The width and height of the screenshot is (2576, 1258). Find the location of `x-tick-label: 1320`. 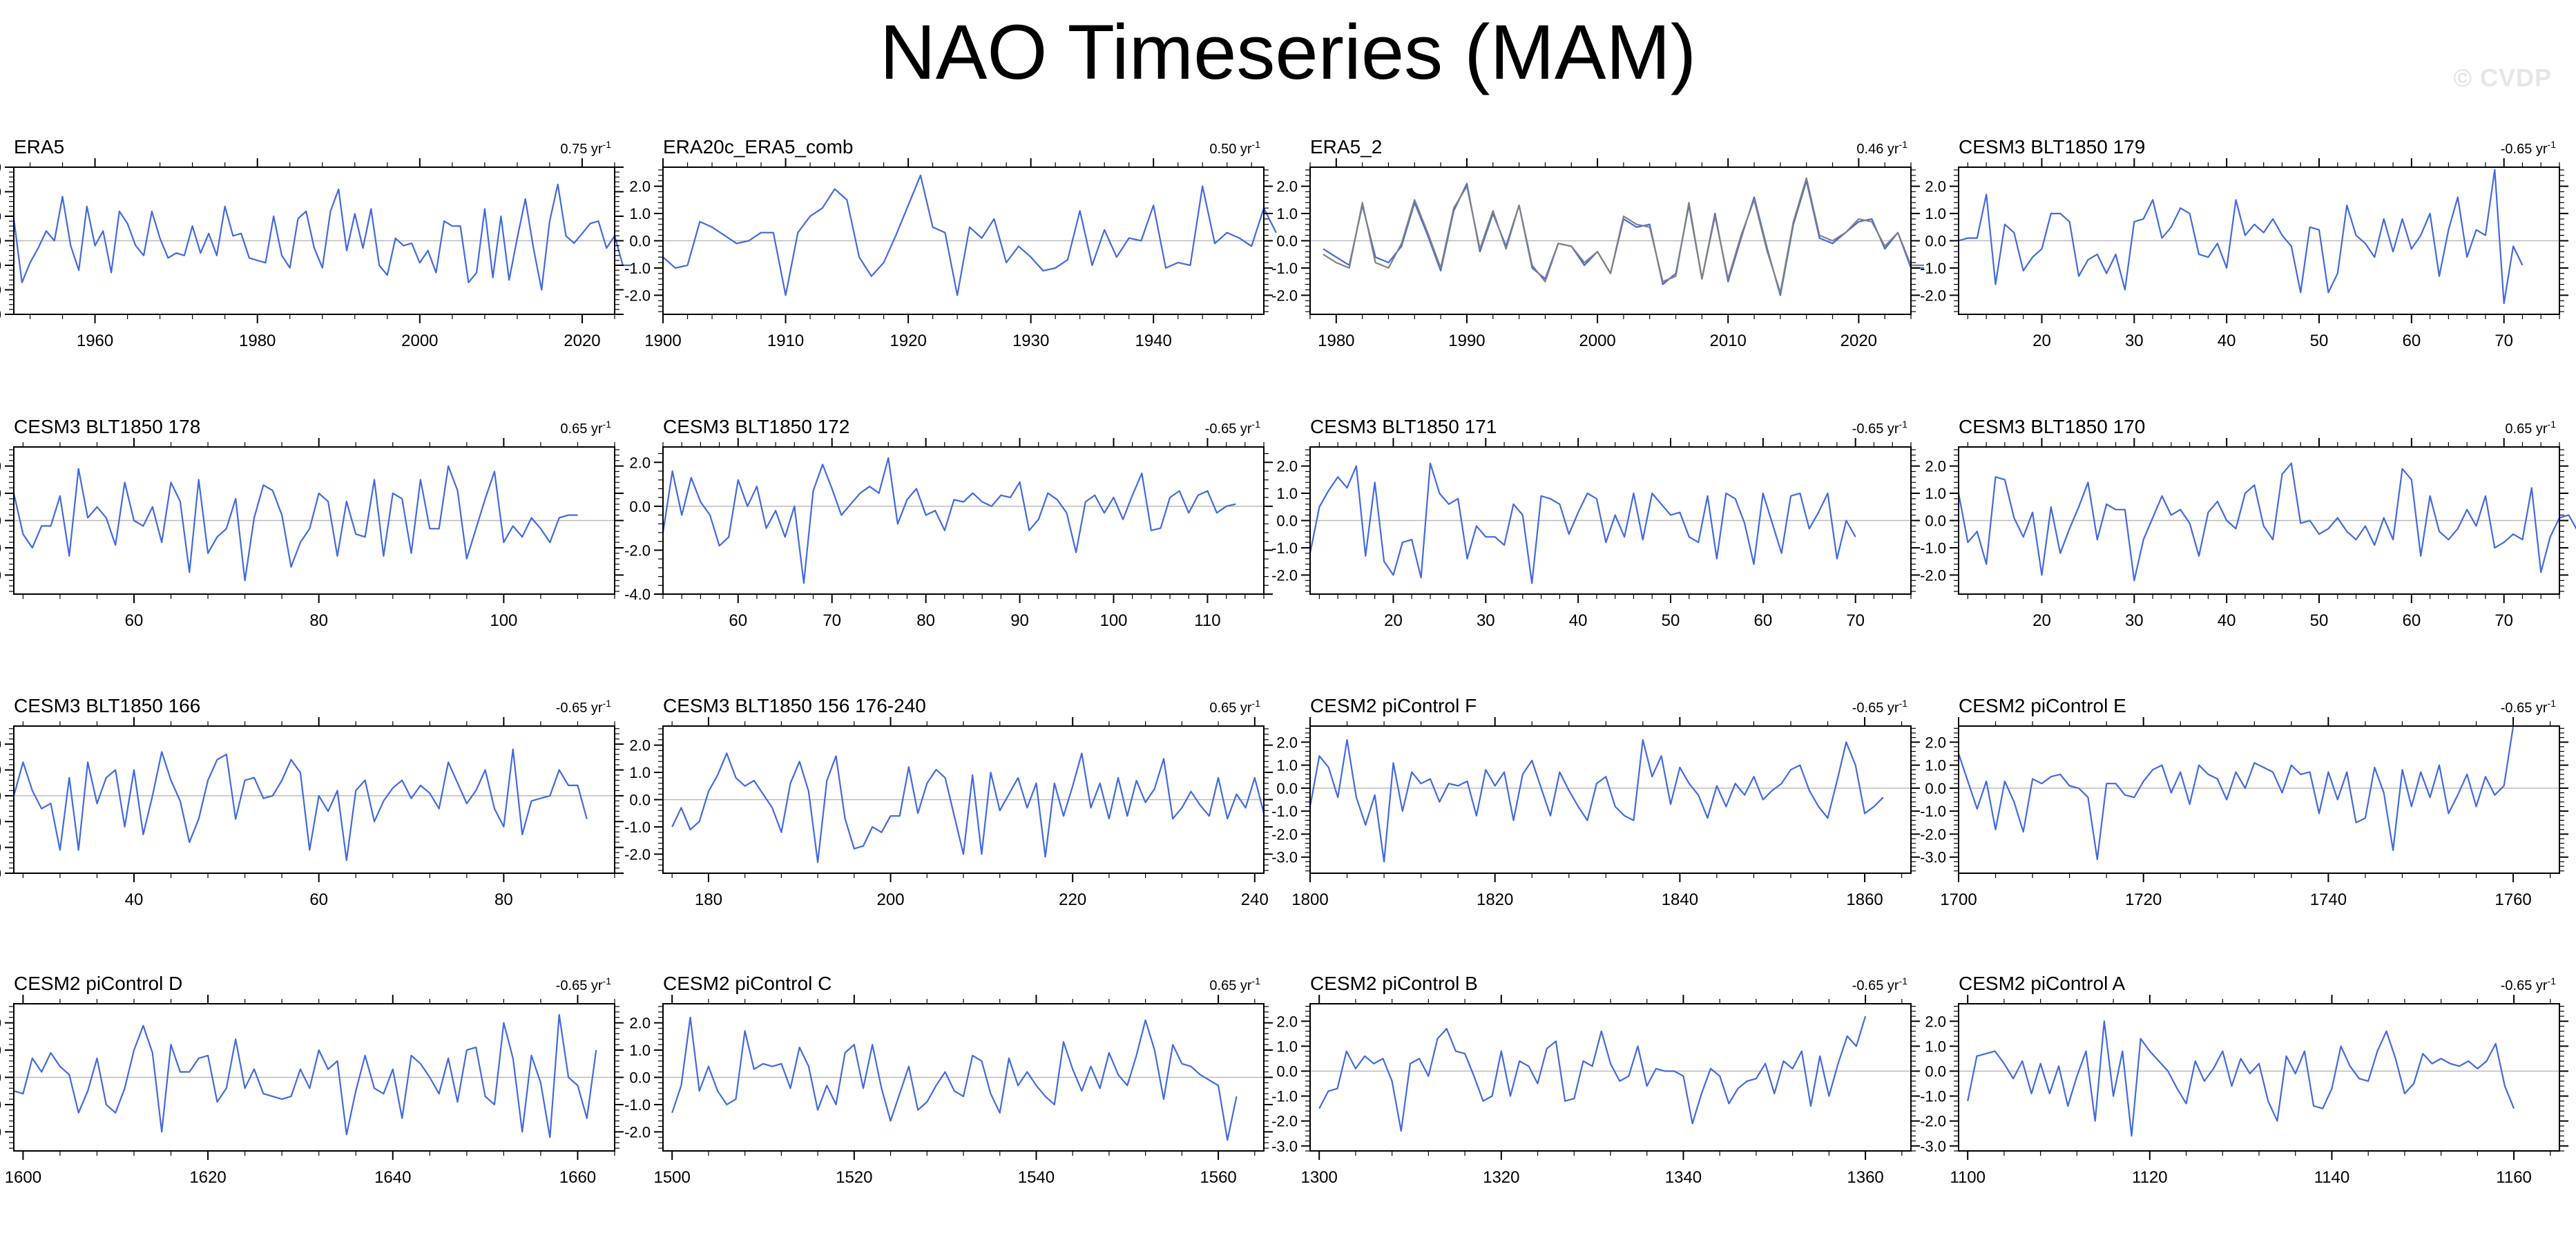

x-tick-label: 1320 is located at coordinates (1501, 1177).